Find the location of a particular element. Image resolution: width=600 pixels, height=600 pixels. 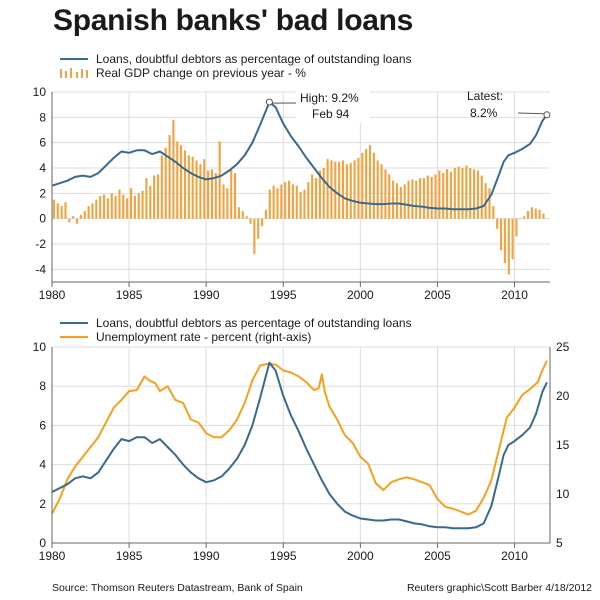

x-tick-label: 1990 is located at coordinates (206, 295).